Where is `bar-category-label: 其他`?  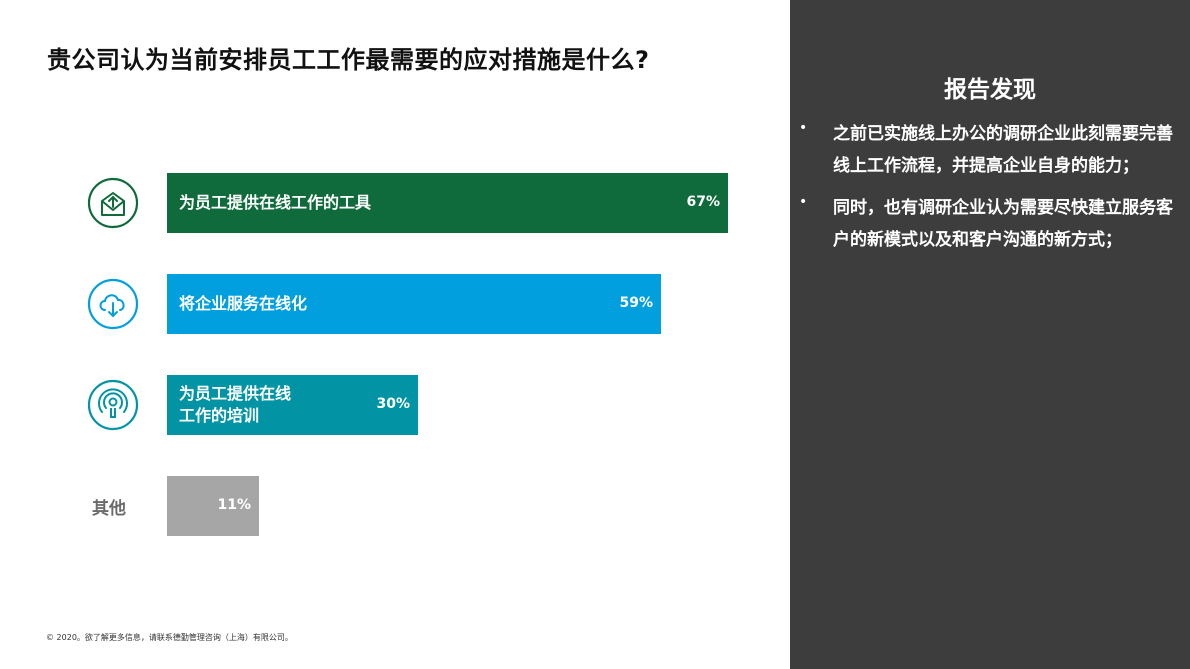 bar-category-label: 其他 is located at coordinates (109, 509).